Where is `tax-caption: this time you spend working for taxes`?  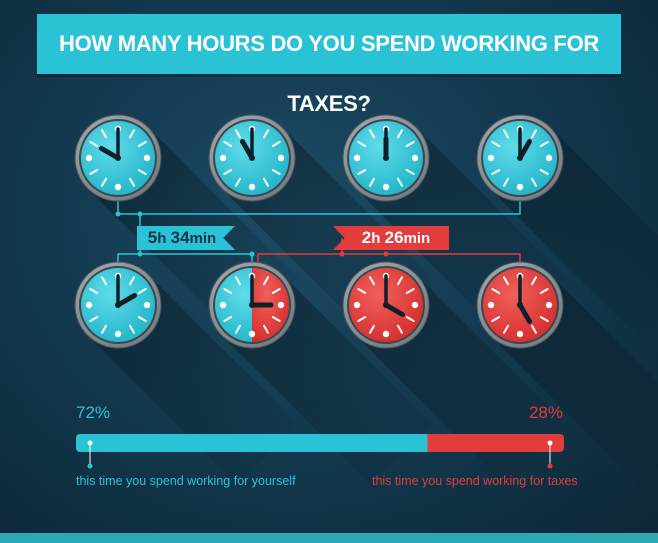 tax-caption: this time you spend working for taxes is located at coordinates (475, 481).